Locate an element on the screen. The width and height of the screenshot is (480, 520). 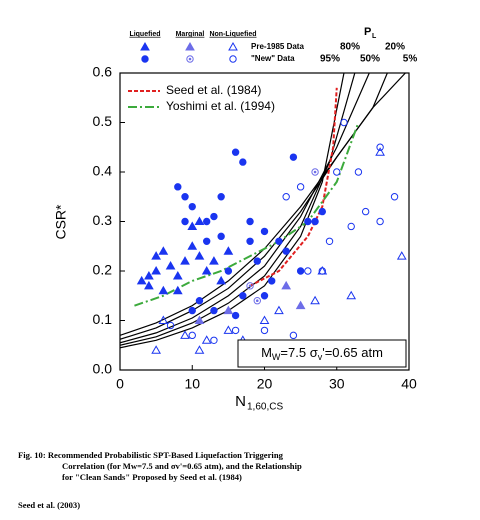
x-axis-label: N is located at coordinates (240, 401).